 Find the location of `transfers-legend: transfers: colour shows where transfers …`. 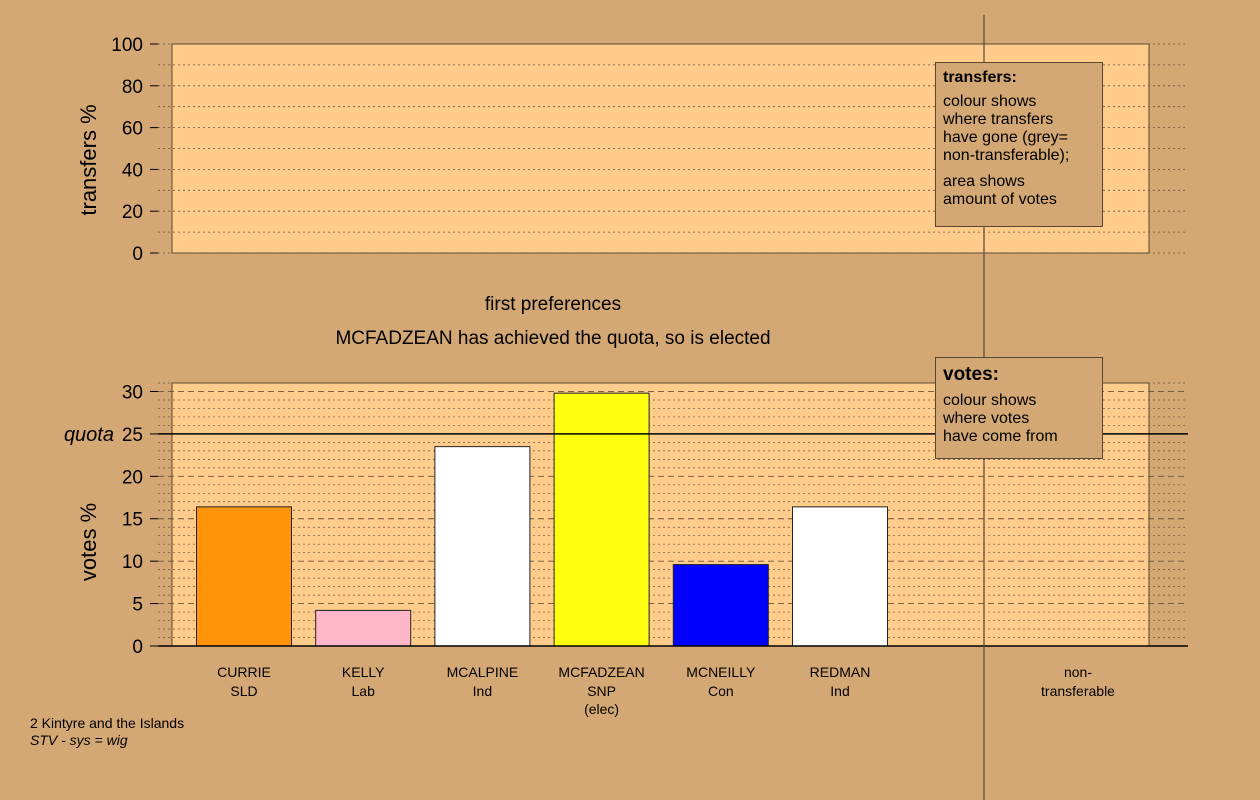

transfers-legend: transfers: colour shows where transfers … is located at coordinates (1019, 144).